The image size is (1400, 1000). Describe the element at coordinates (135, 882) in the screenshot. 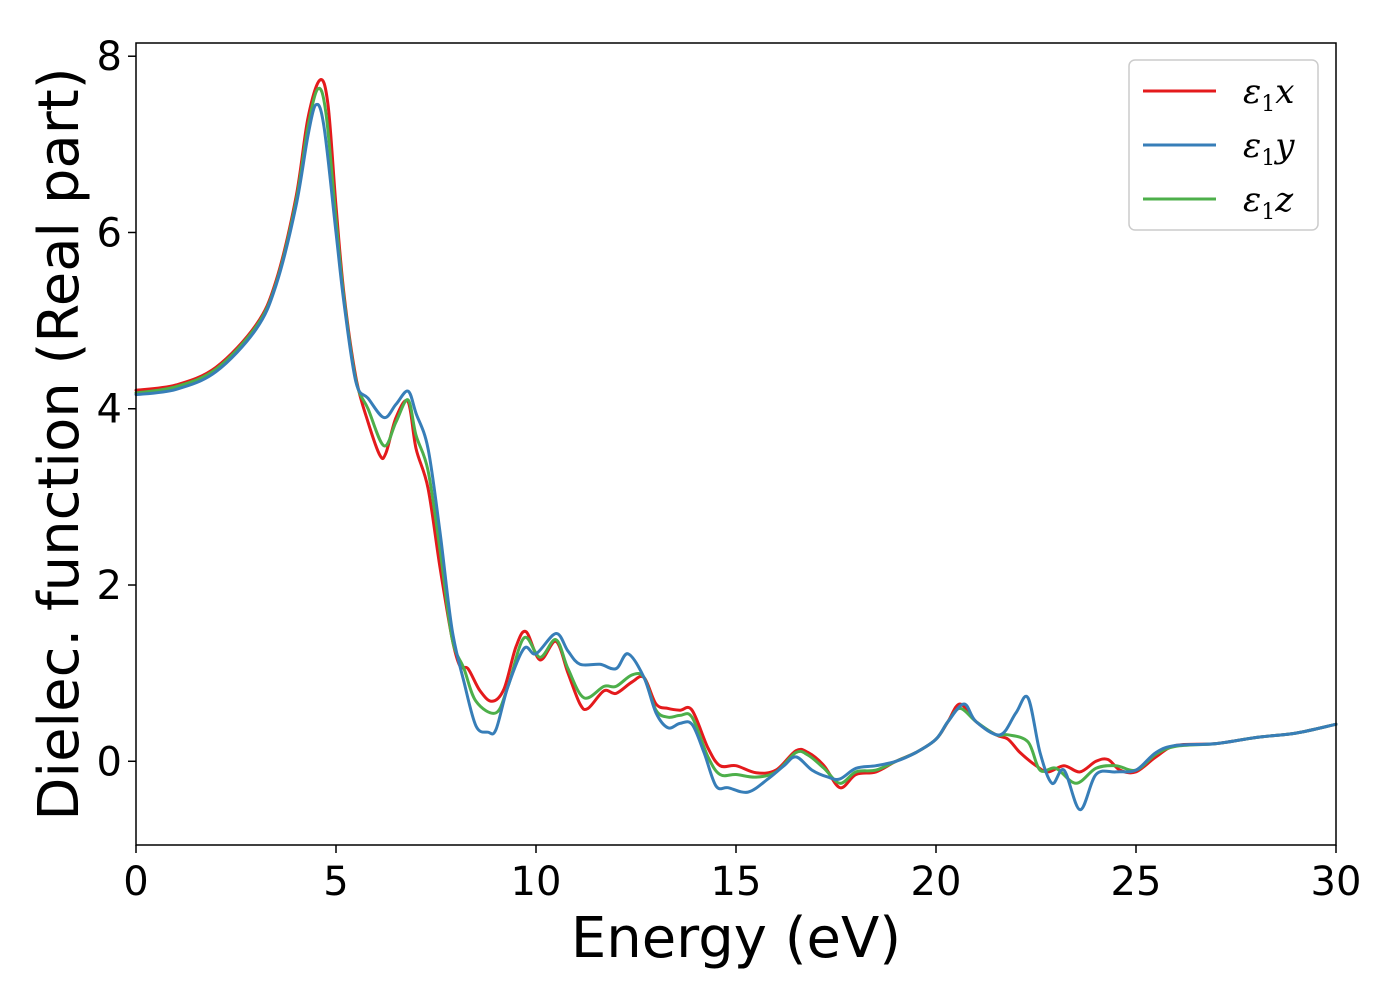

I see `x-tick-label: 0` at that location.